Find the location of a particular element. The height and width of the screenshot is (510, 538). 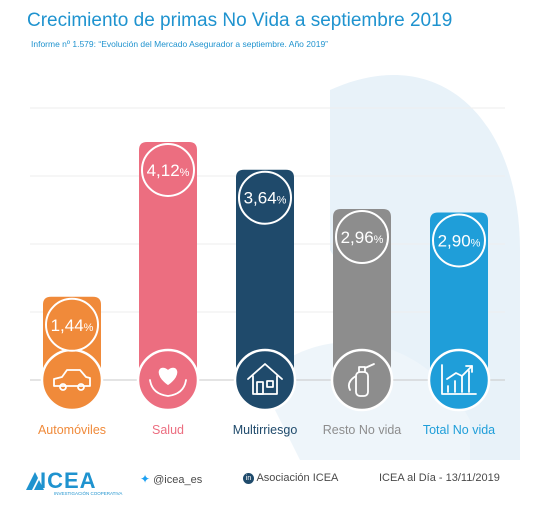

house-icon is located at coordinates (265, 379).